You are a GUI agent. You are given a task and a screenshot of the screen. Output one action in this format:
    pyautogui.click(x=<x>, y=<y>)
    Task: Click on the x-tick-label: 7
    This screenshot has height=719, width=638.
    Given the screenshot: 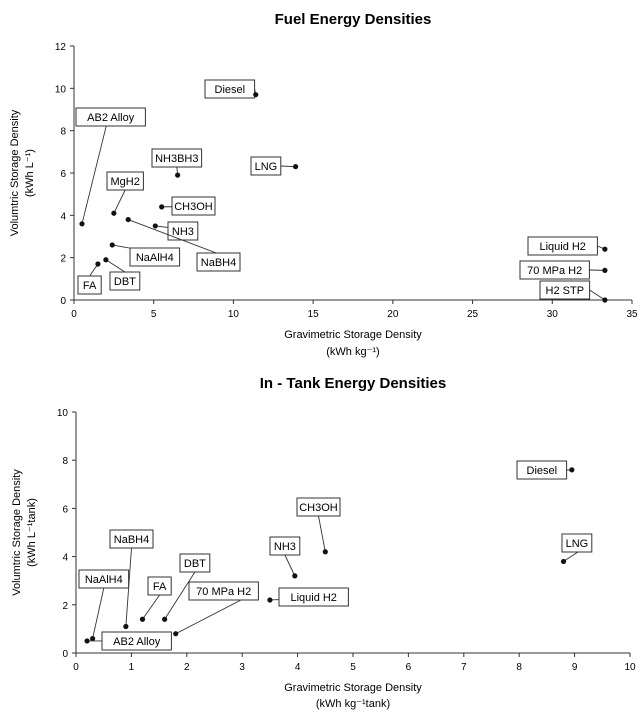 What is the action you would take?
    pyautogui.click(x=464, y=667)
    